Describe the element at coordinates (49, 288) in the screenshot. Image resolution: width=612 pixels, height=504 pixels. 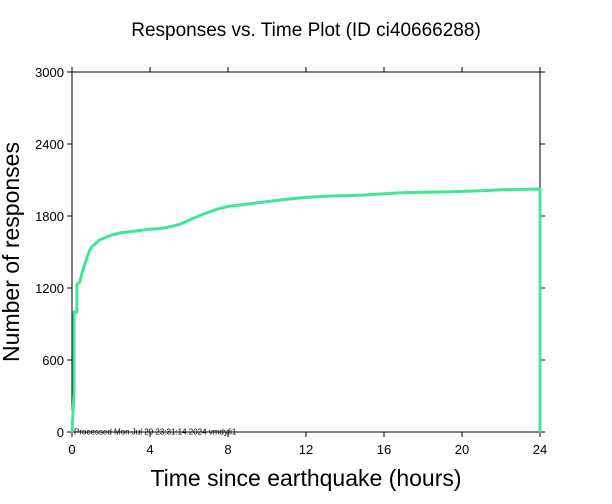
I see `y-tick-label: 1200` at that location.